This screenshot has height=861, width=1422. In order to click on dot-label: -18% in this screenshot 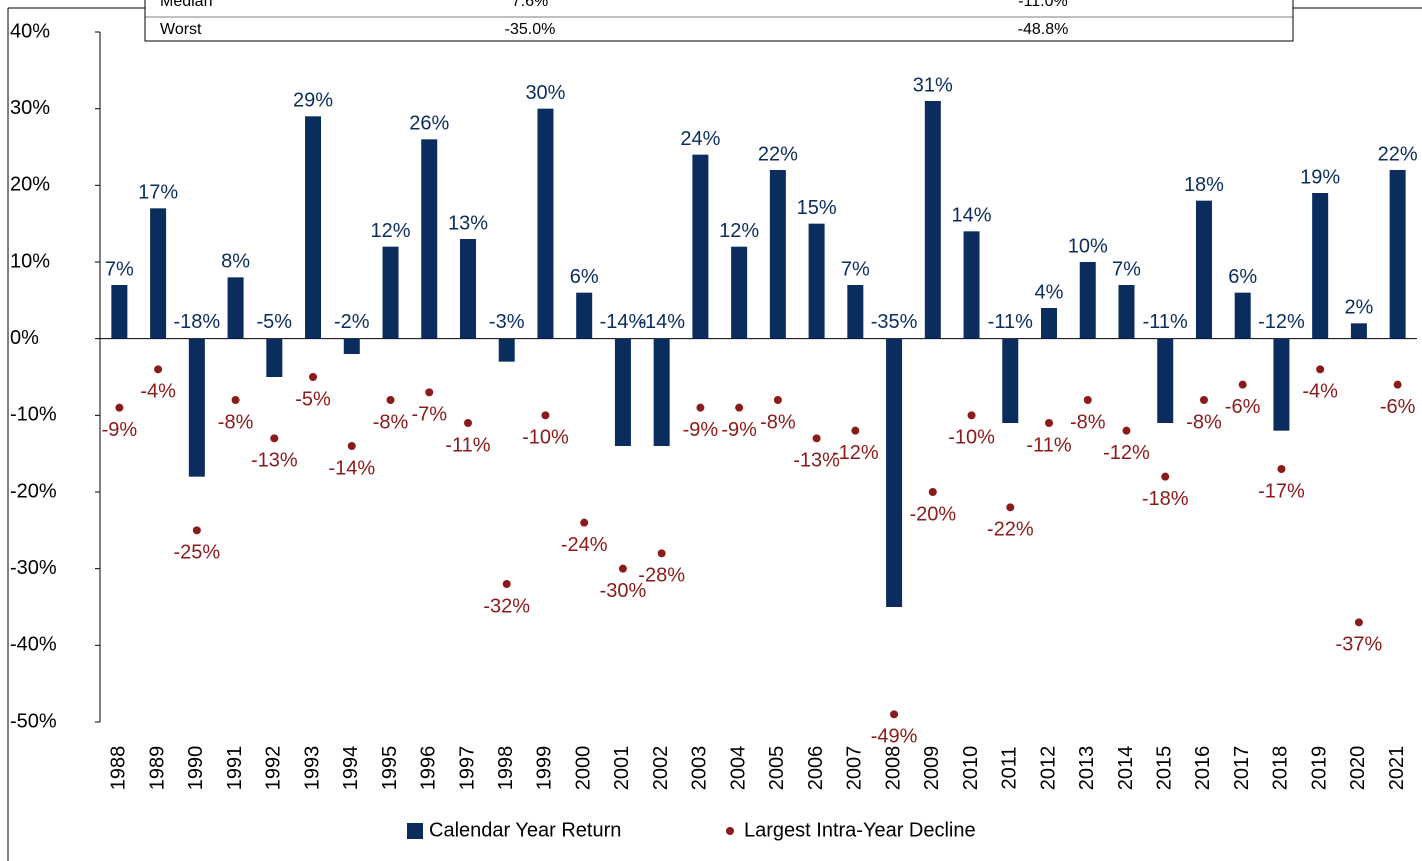, I will do `click(1165, 499)`.